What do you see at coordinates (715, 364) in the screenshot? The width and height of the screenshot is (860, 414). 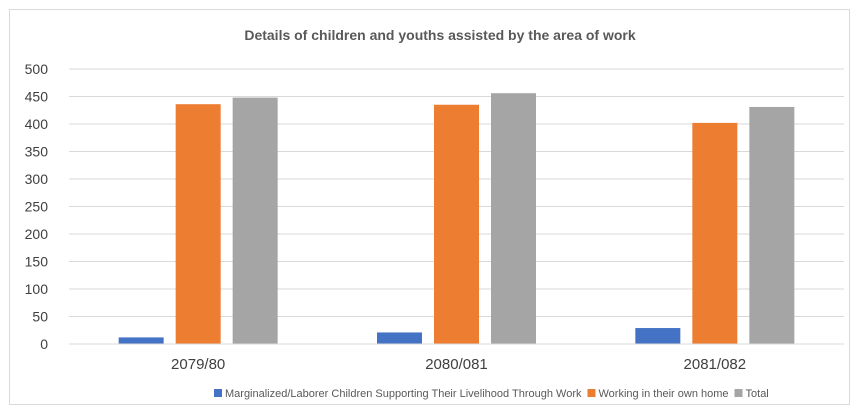 I see `x-category-label: 2081/082` at bounding box center [715, 364].